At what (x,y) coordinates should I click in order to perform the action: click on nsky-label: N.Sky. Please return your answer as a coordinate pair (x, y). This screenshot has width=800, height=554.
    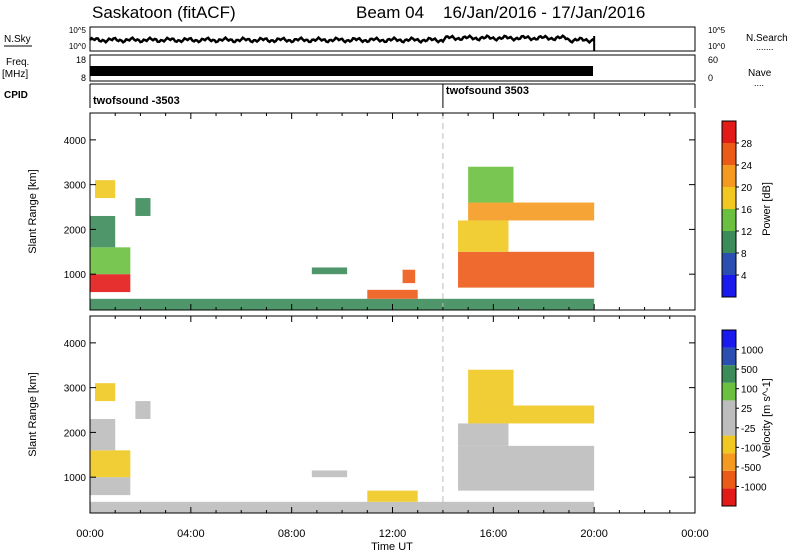
    Looking at the image, I should click on (17, 39).